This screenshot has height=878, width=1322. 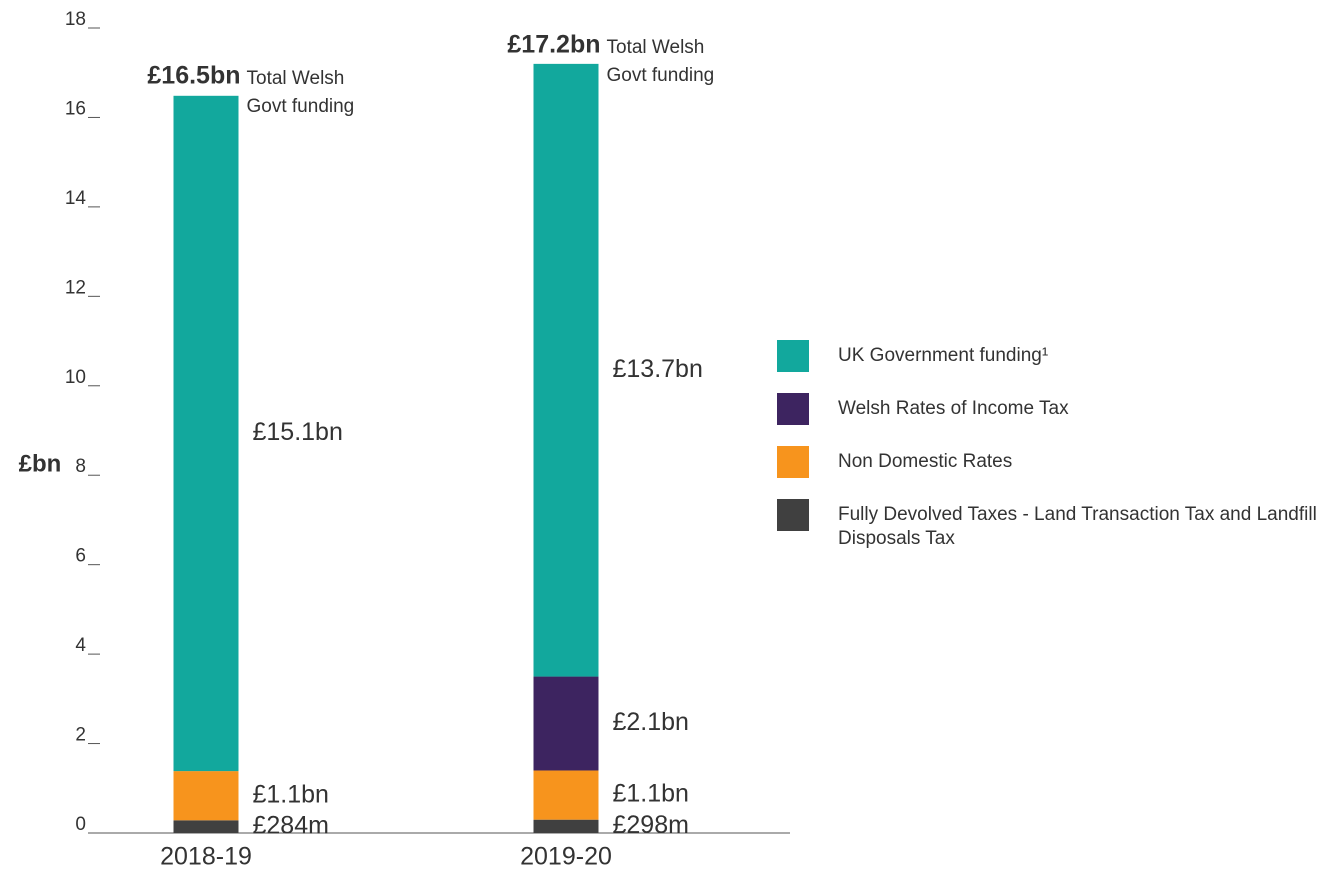 What do you see at coordinates (75, 108) in the screenshot?
I see `y-tick-label: 16` at bounding box center [75, 108].